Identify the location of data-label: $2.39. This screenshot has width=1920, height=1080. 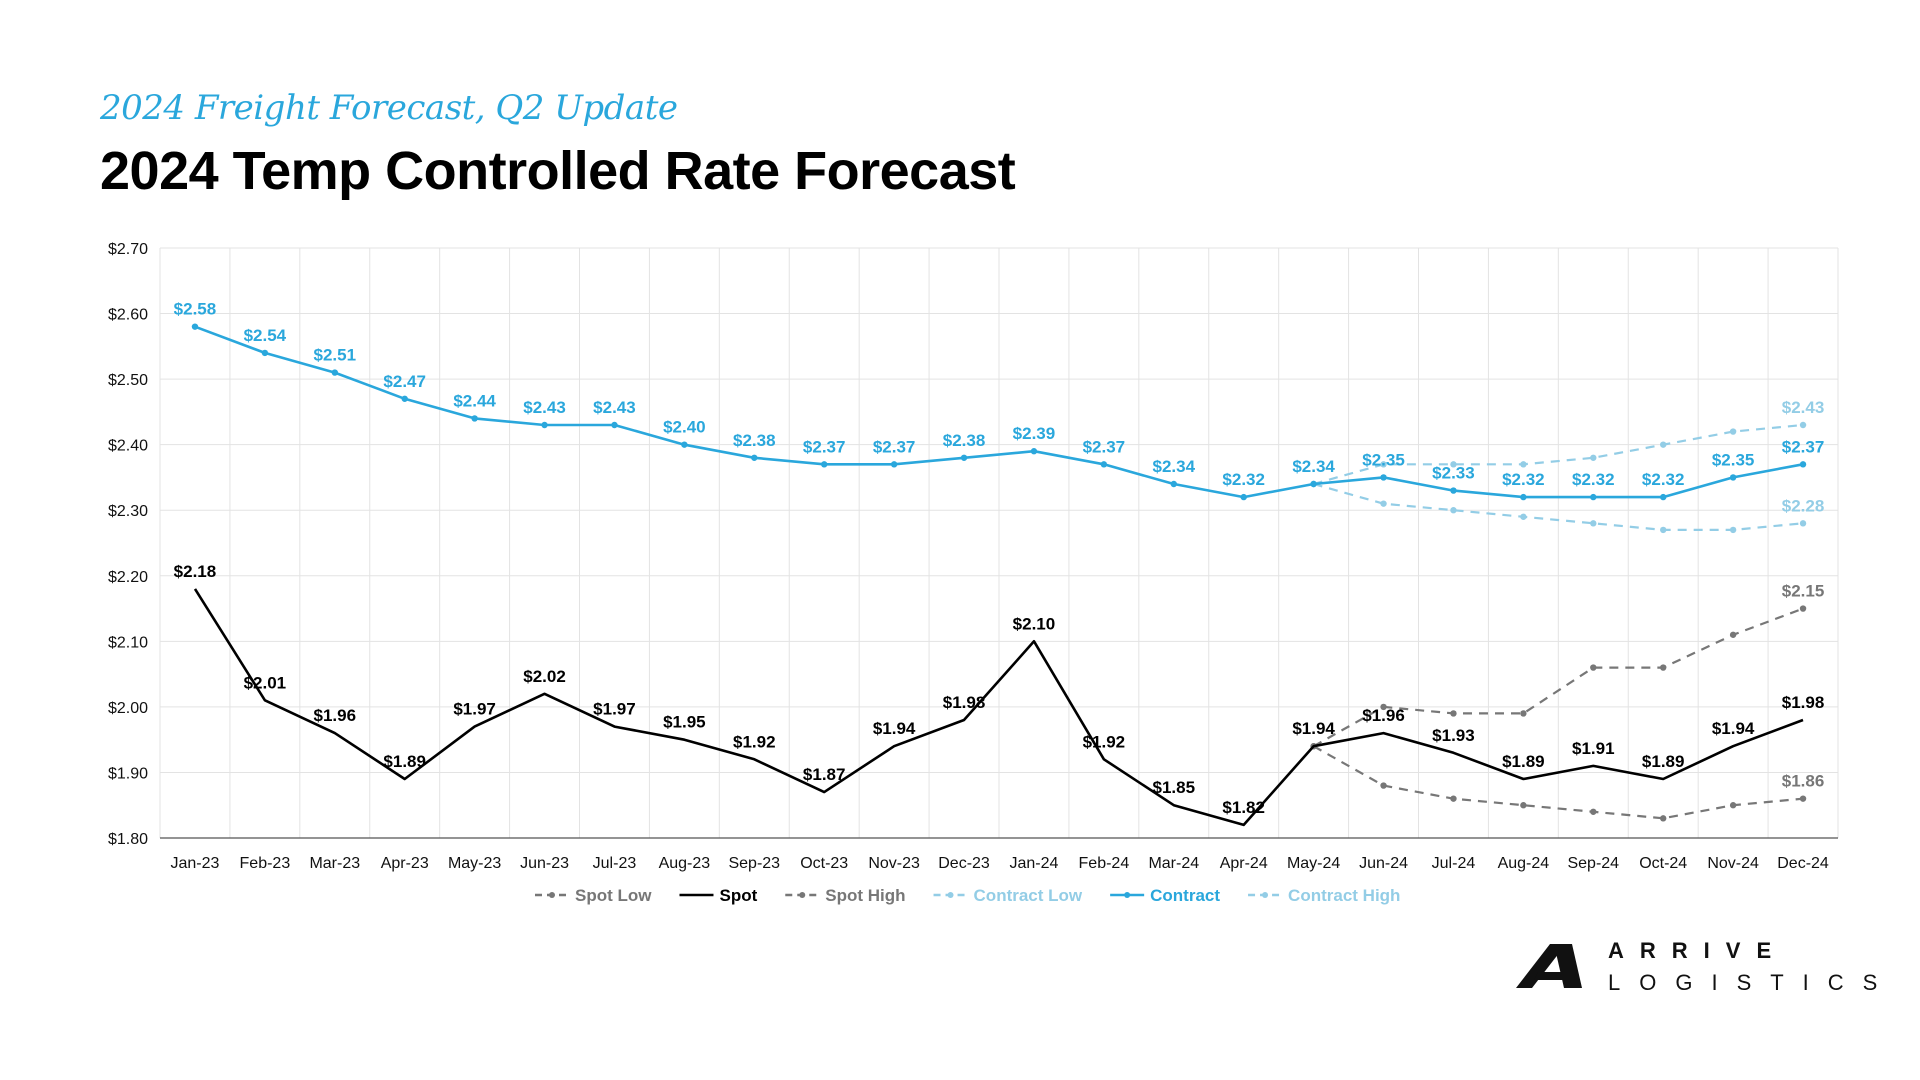
(1034, 433).